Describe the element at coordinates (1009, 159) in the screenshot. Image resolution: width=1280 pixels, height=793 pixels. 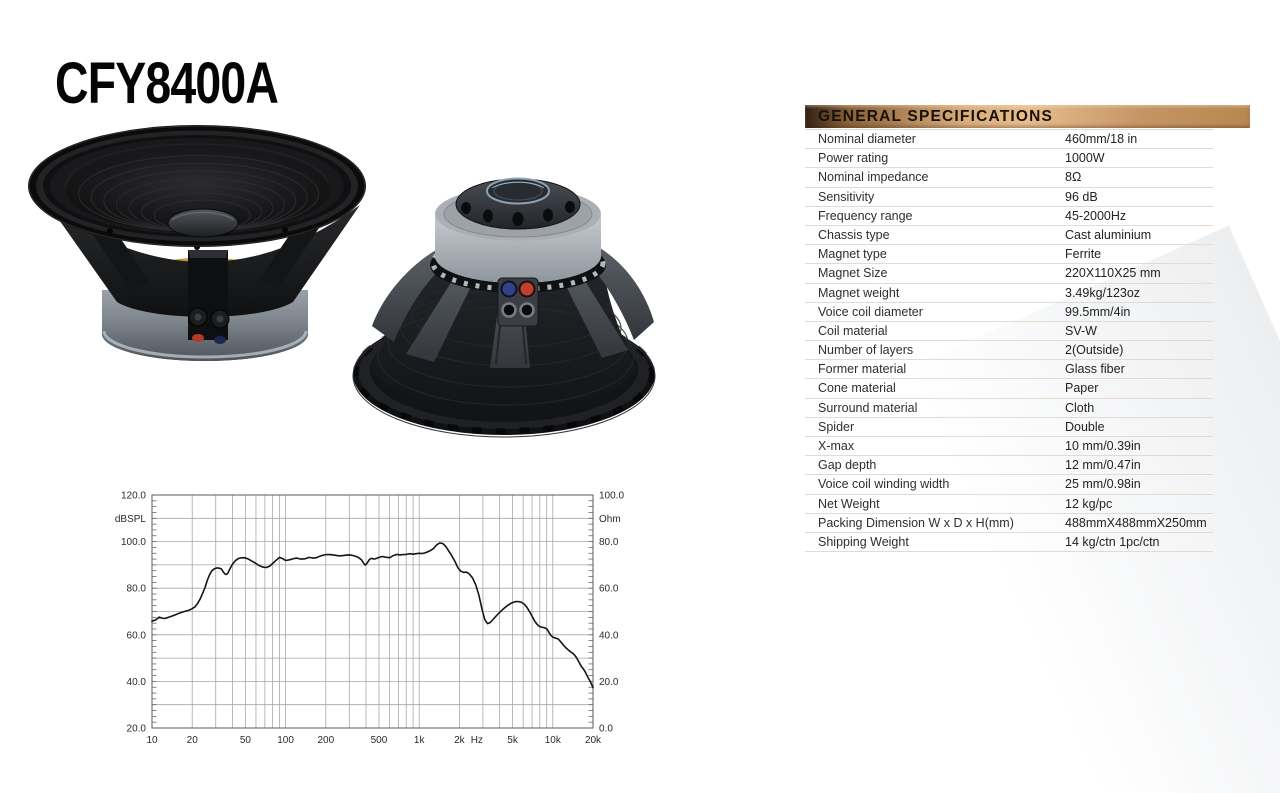
I see `spec-row: Power rating 1000W` at that location.